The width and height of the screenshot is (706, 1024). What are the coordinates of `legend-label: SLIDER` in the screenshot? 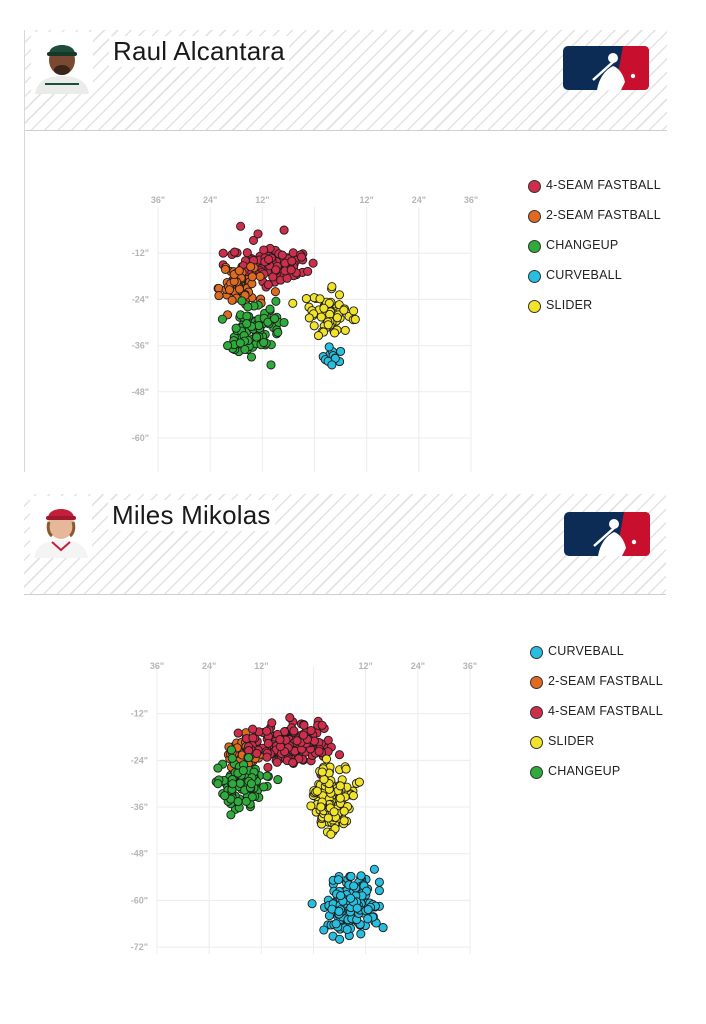 It's located at (569, 305).